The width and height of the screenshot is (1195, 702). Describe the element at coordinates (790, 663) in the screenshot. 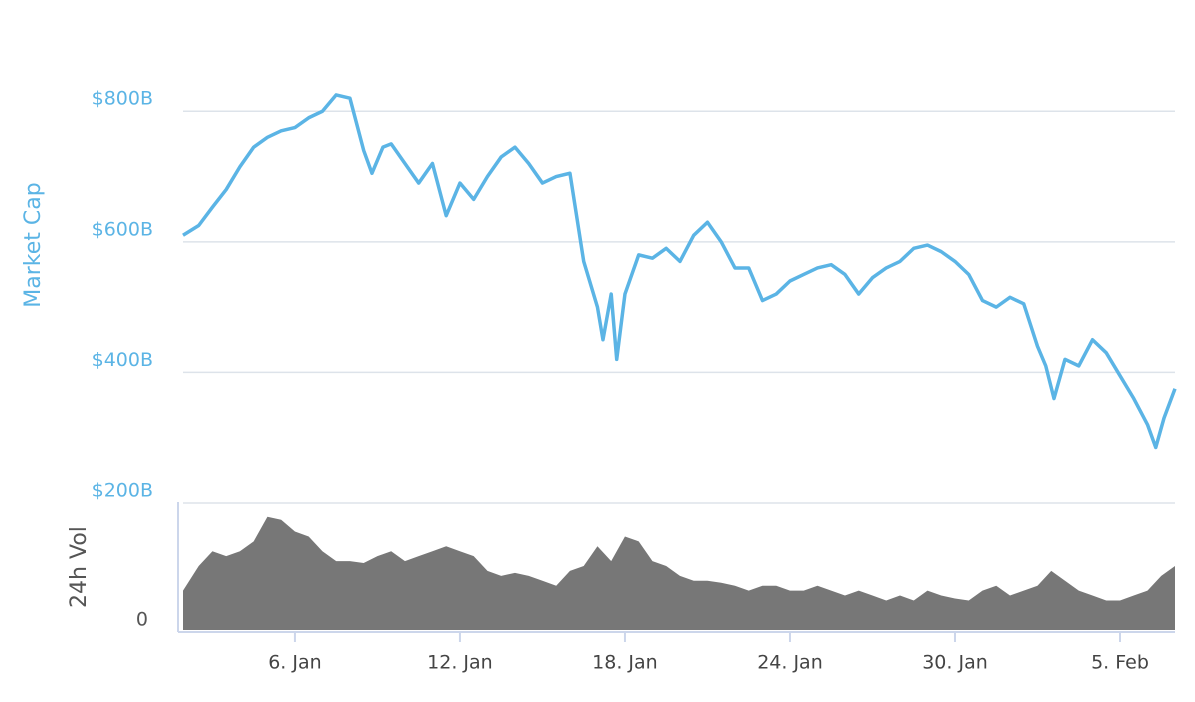

I see `x-tick-label: 24. Jan` at that location.